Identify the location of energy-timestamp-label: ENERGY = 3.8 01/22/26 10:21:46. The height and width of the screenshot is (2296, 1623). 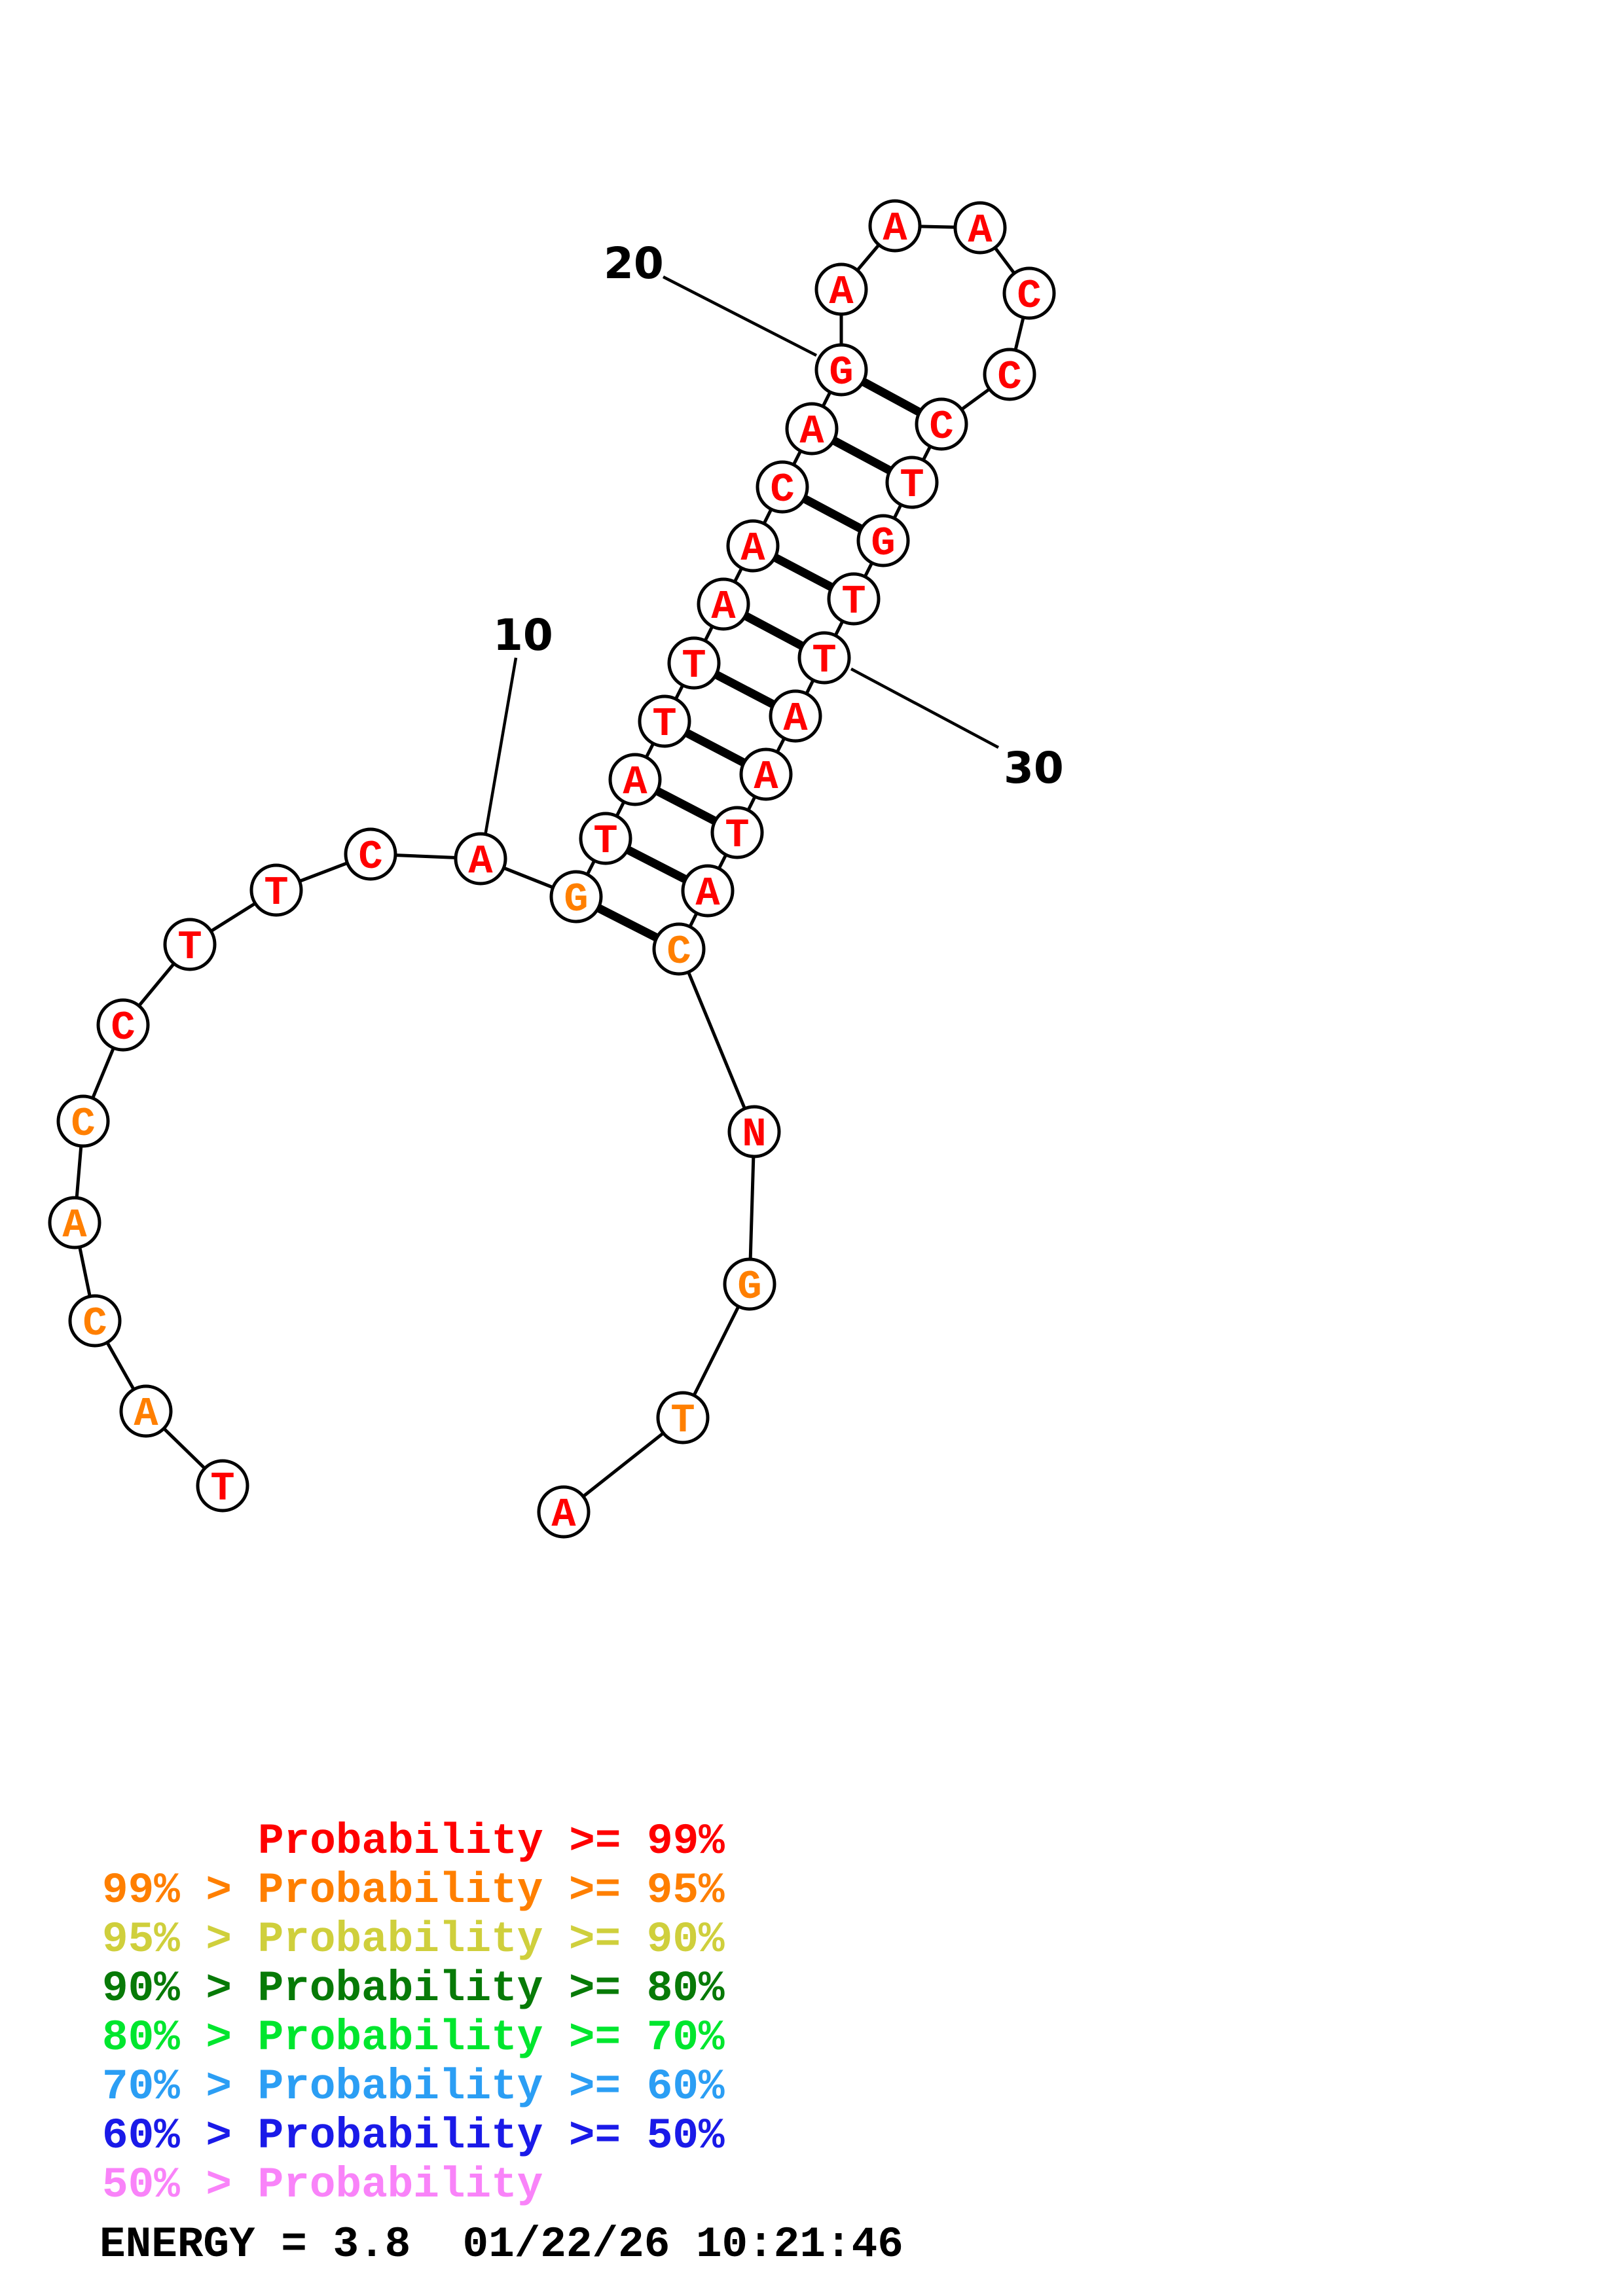
(501, 2244).